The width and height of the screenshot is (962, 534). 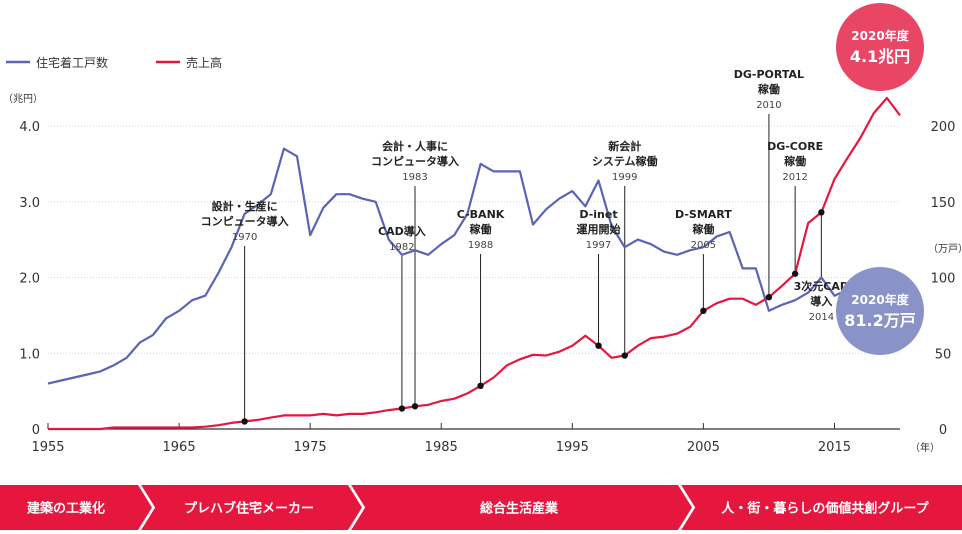 I want to click on annotation-title: DG-CORE, so click(x=795, y=146).